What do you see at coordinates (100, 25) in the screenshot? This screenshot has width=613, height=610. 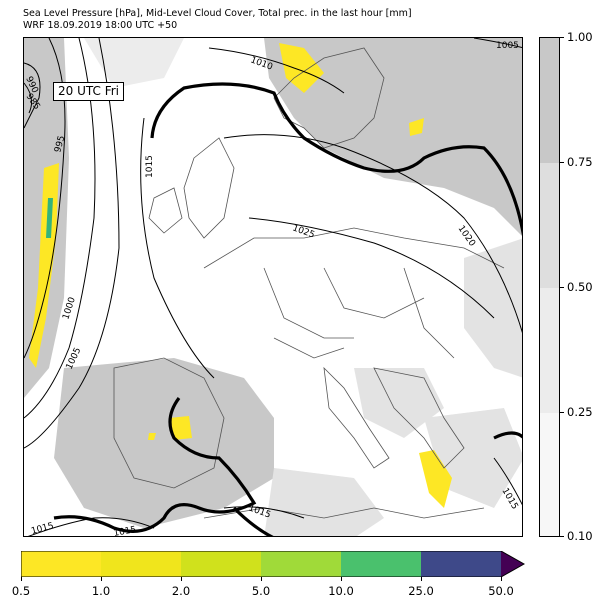 I see `title-line-2: WRF 18.09.2019 18:00 UTC +50` at bounding box center [100, 25].